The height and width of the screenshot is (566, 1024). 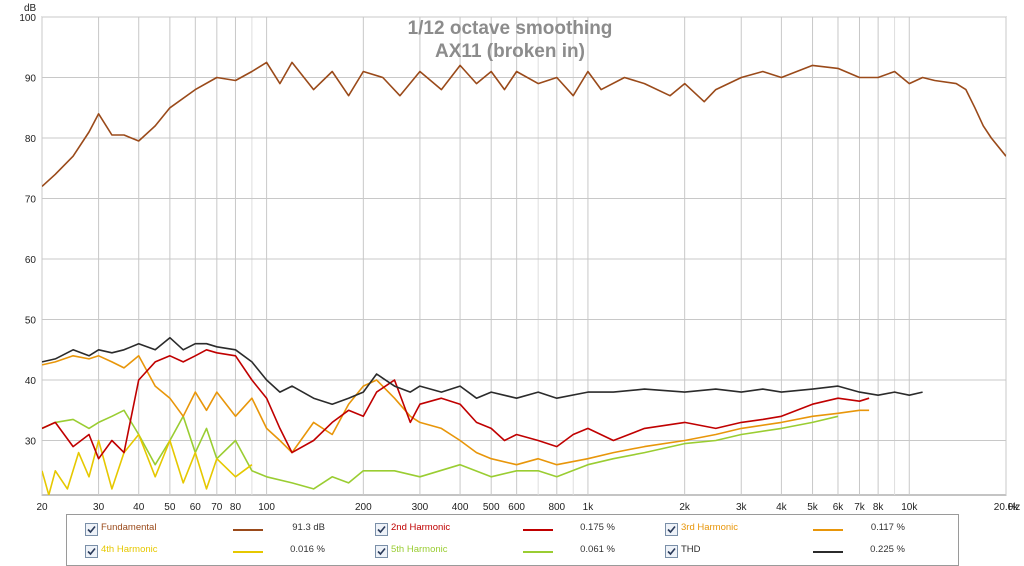 What do you see at coordinates (742, 507) in the screenshot?
I see `x-tick-label: 3k` at bounding box center [742, 507].